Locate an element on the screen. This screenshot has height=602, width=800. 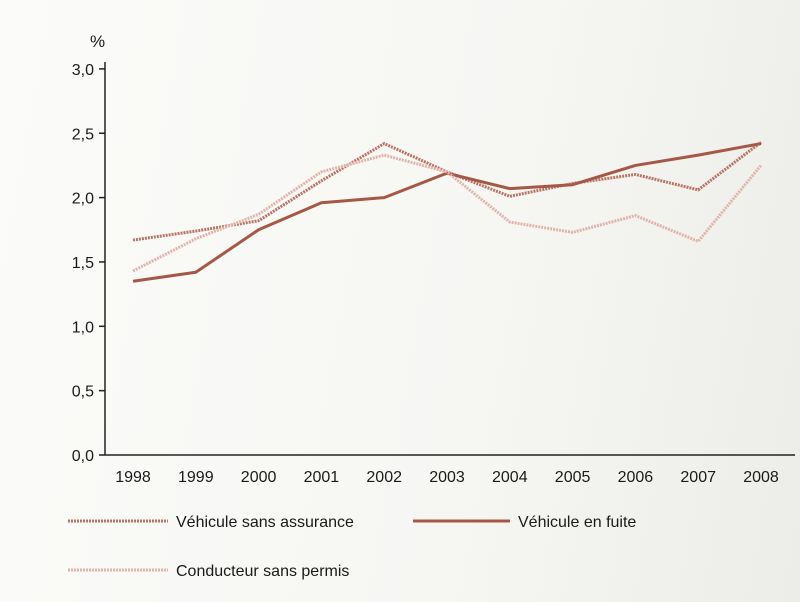
y-tick-label: 0,5 is located at coordinates (83, 392).